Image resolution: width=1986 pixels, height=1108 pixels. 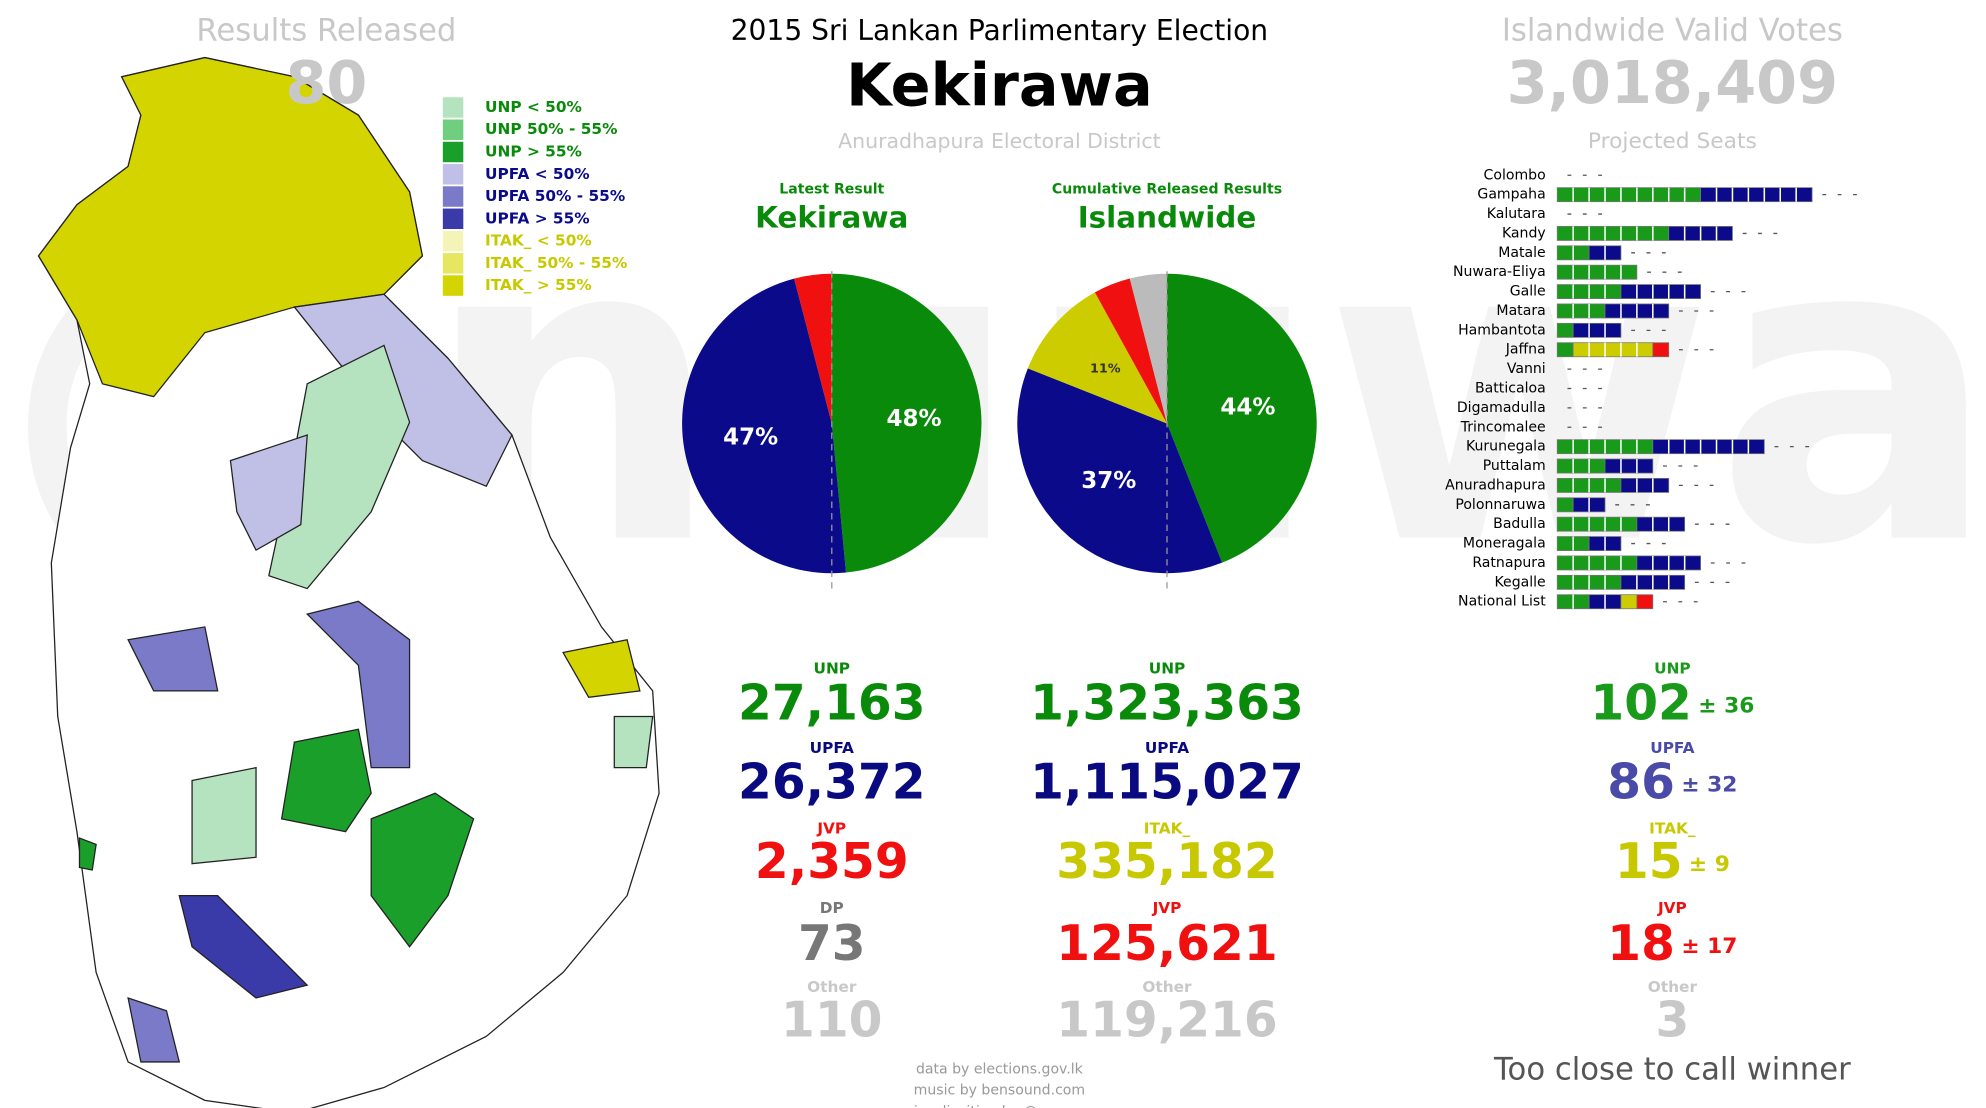 What do you see at coordinates (1167, 217) in the screenshot?
I see `pie-title: Islandwide` at bounding box center [1167, 217].